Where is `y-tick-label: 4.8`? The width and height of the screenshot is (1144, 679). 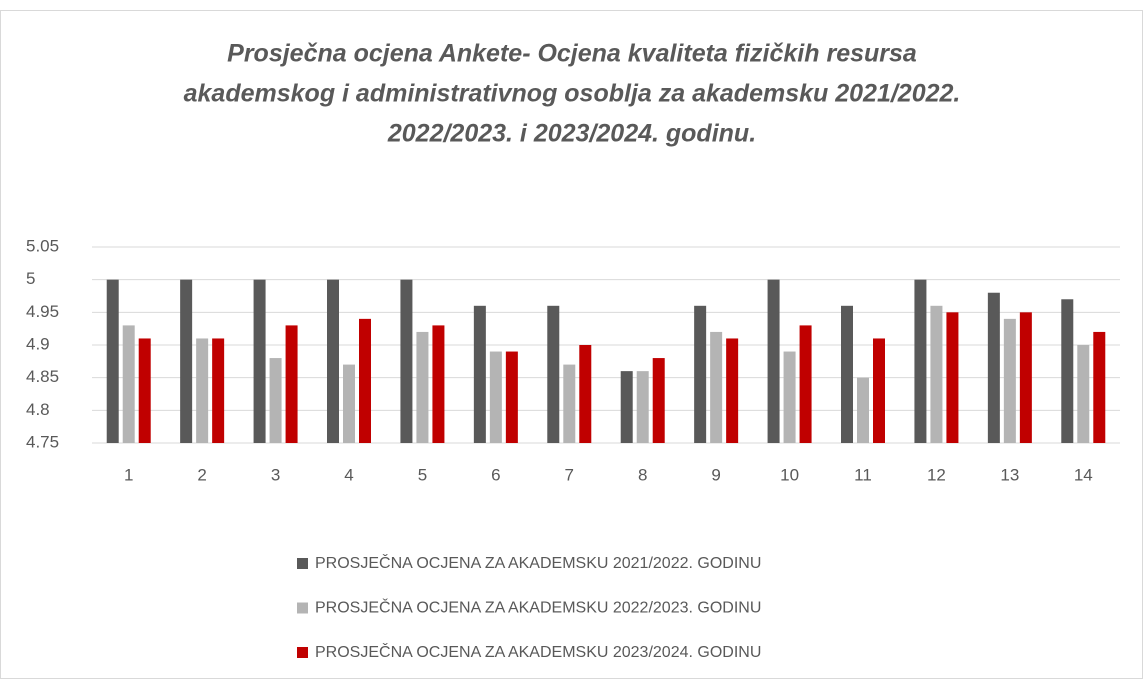 y-tick-label: 4.8 is located at coordinates (38, 409).